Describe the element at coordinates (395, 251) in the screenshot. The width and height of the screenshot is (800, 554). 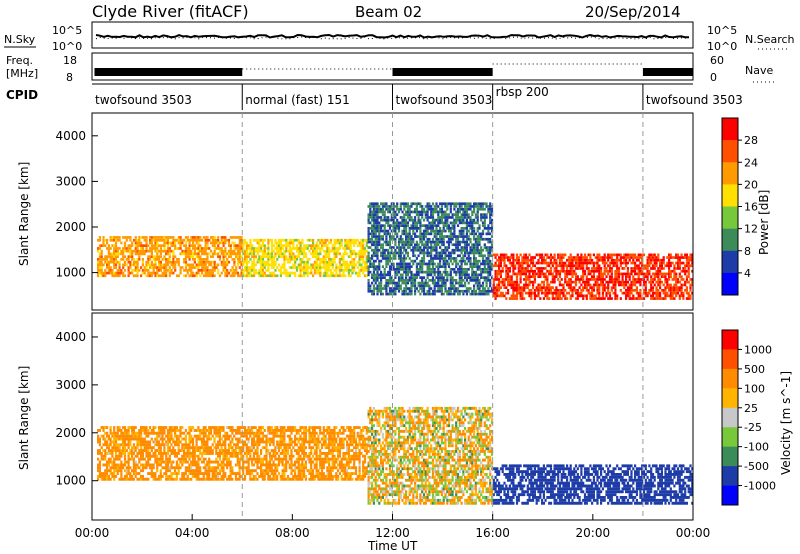
I see `power-heatmap` at that location.